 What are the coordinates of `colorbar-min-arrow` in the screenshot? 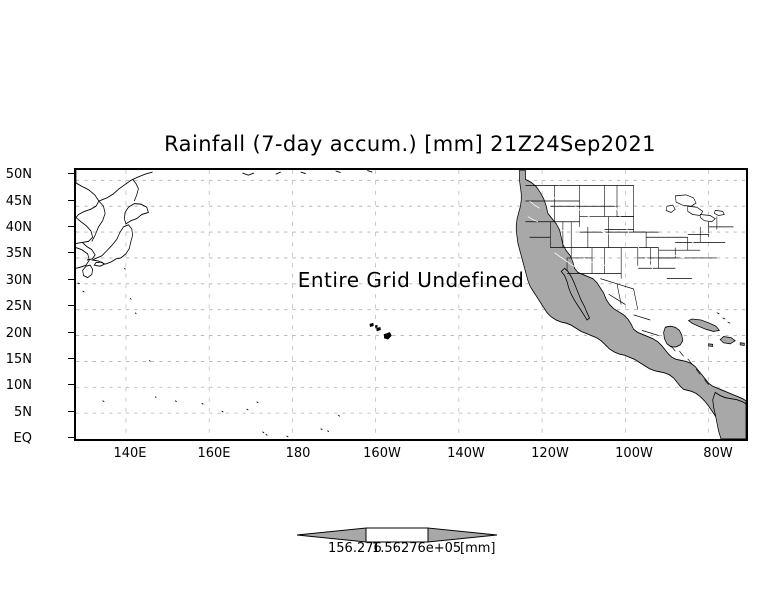 It's located at (332, 535).